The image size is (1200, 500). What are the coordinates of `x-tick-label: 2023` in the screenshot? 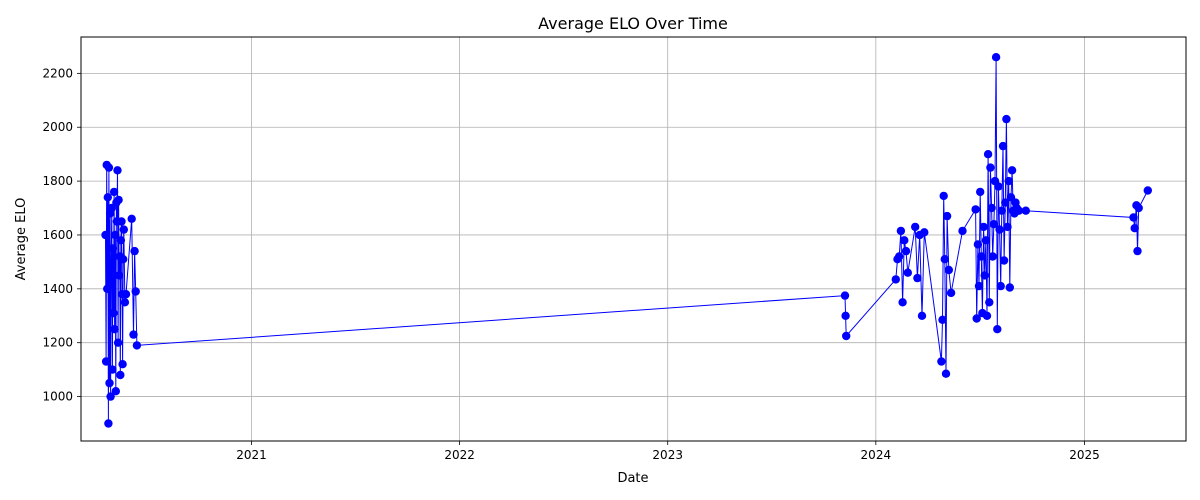 It's located at (667, 455).